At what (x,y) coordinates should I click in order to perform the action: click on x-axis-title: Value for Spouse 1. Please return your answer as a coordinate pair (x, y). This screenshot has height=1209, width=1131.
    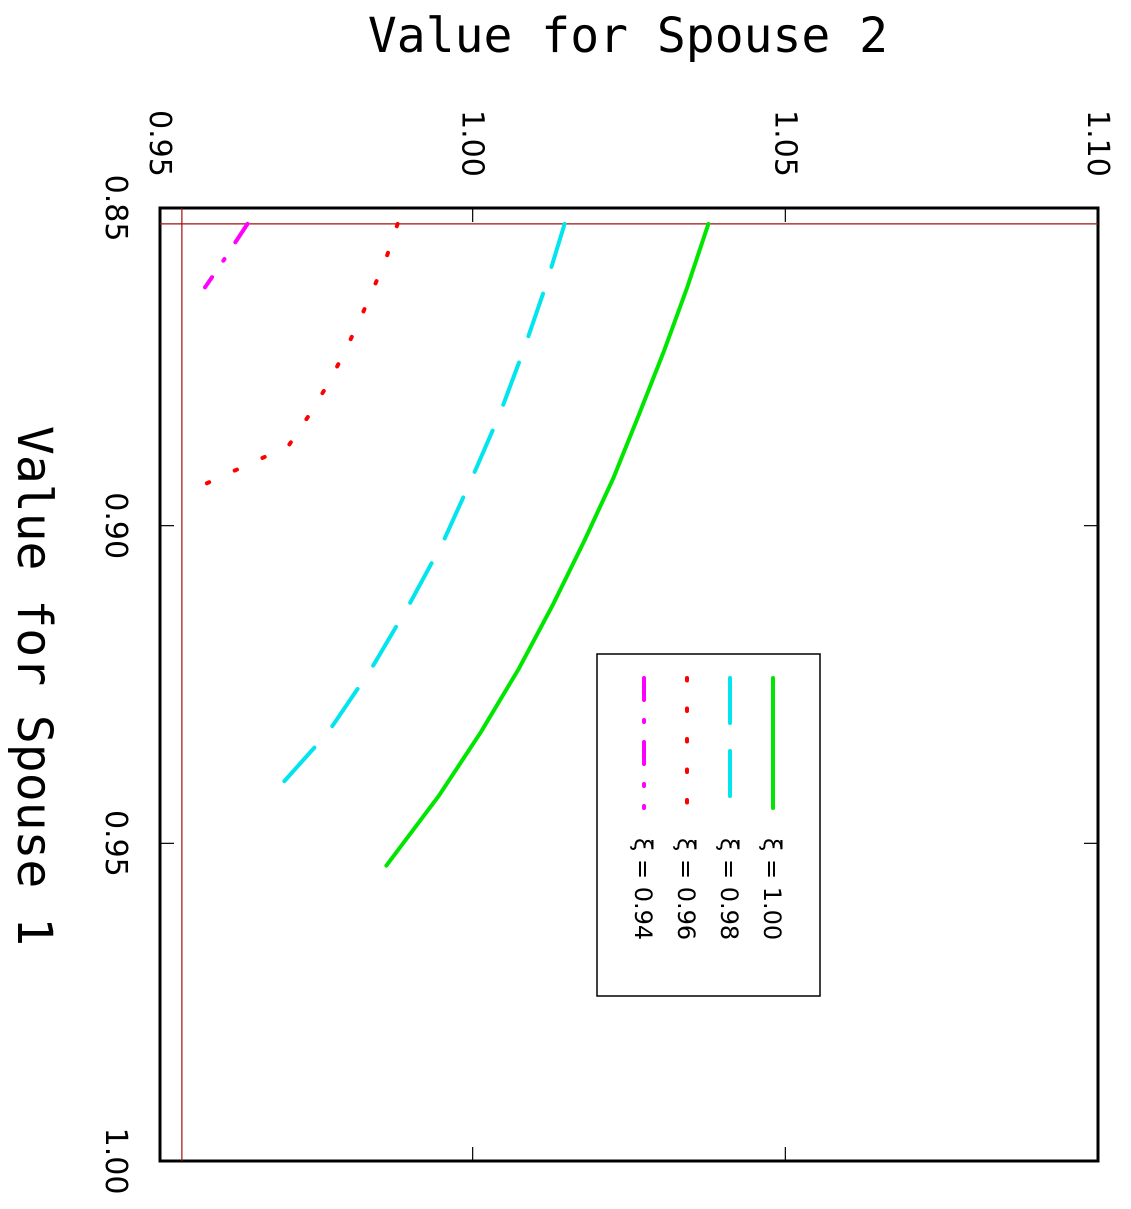
    Looking at the image, I should click on (34, 686).